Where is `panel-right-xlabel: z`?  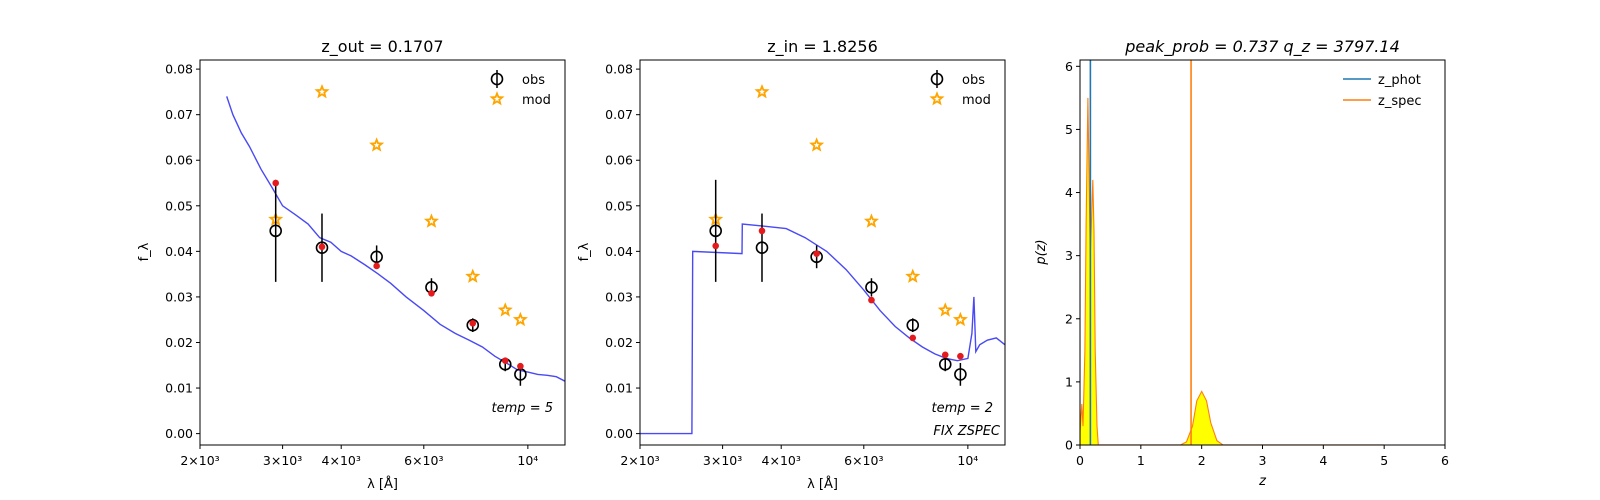
panel-right-xlabel: z is located at coordinates (1262, 481).